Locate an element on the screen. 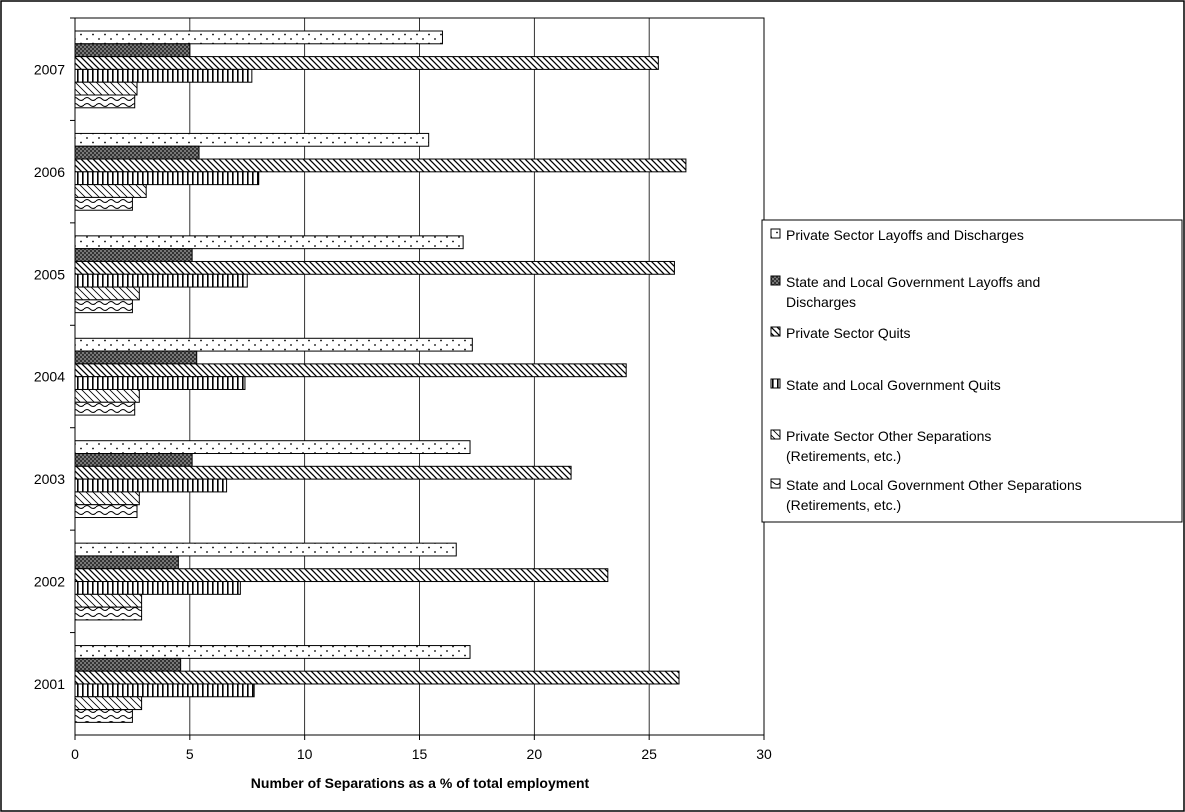  y-tick-label: 2007 is located at coordinates (49, 69).